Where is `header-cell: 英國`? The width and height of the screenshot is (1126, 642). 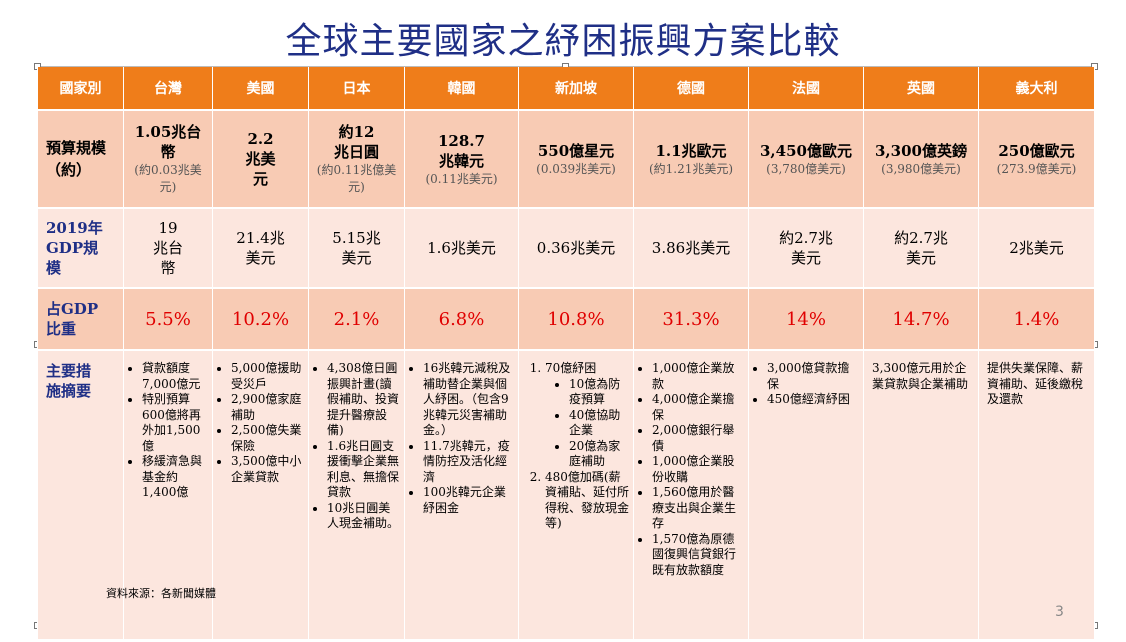 header-cell: 英國 is located at coordinates (921, 89).